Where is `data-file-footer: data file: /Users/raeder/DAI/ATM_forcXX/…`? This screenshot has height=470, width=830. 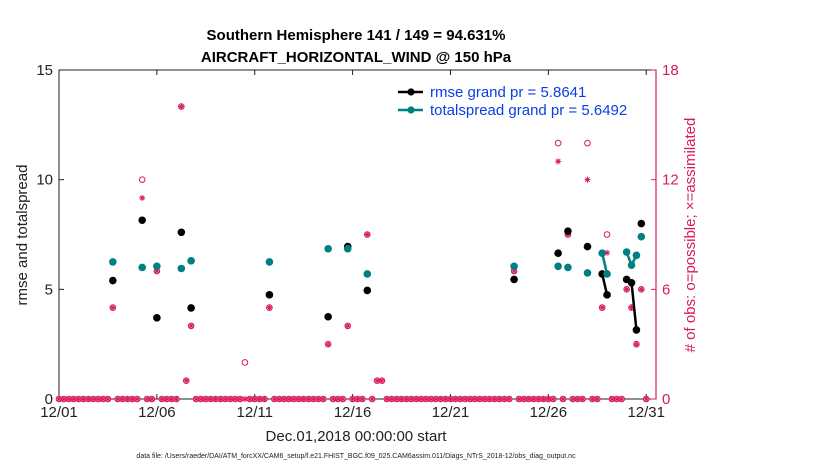
data-file-footer: data file: /Users/raeder/DAI/ATM_forcXX/… is located at coordinates (356, 456).